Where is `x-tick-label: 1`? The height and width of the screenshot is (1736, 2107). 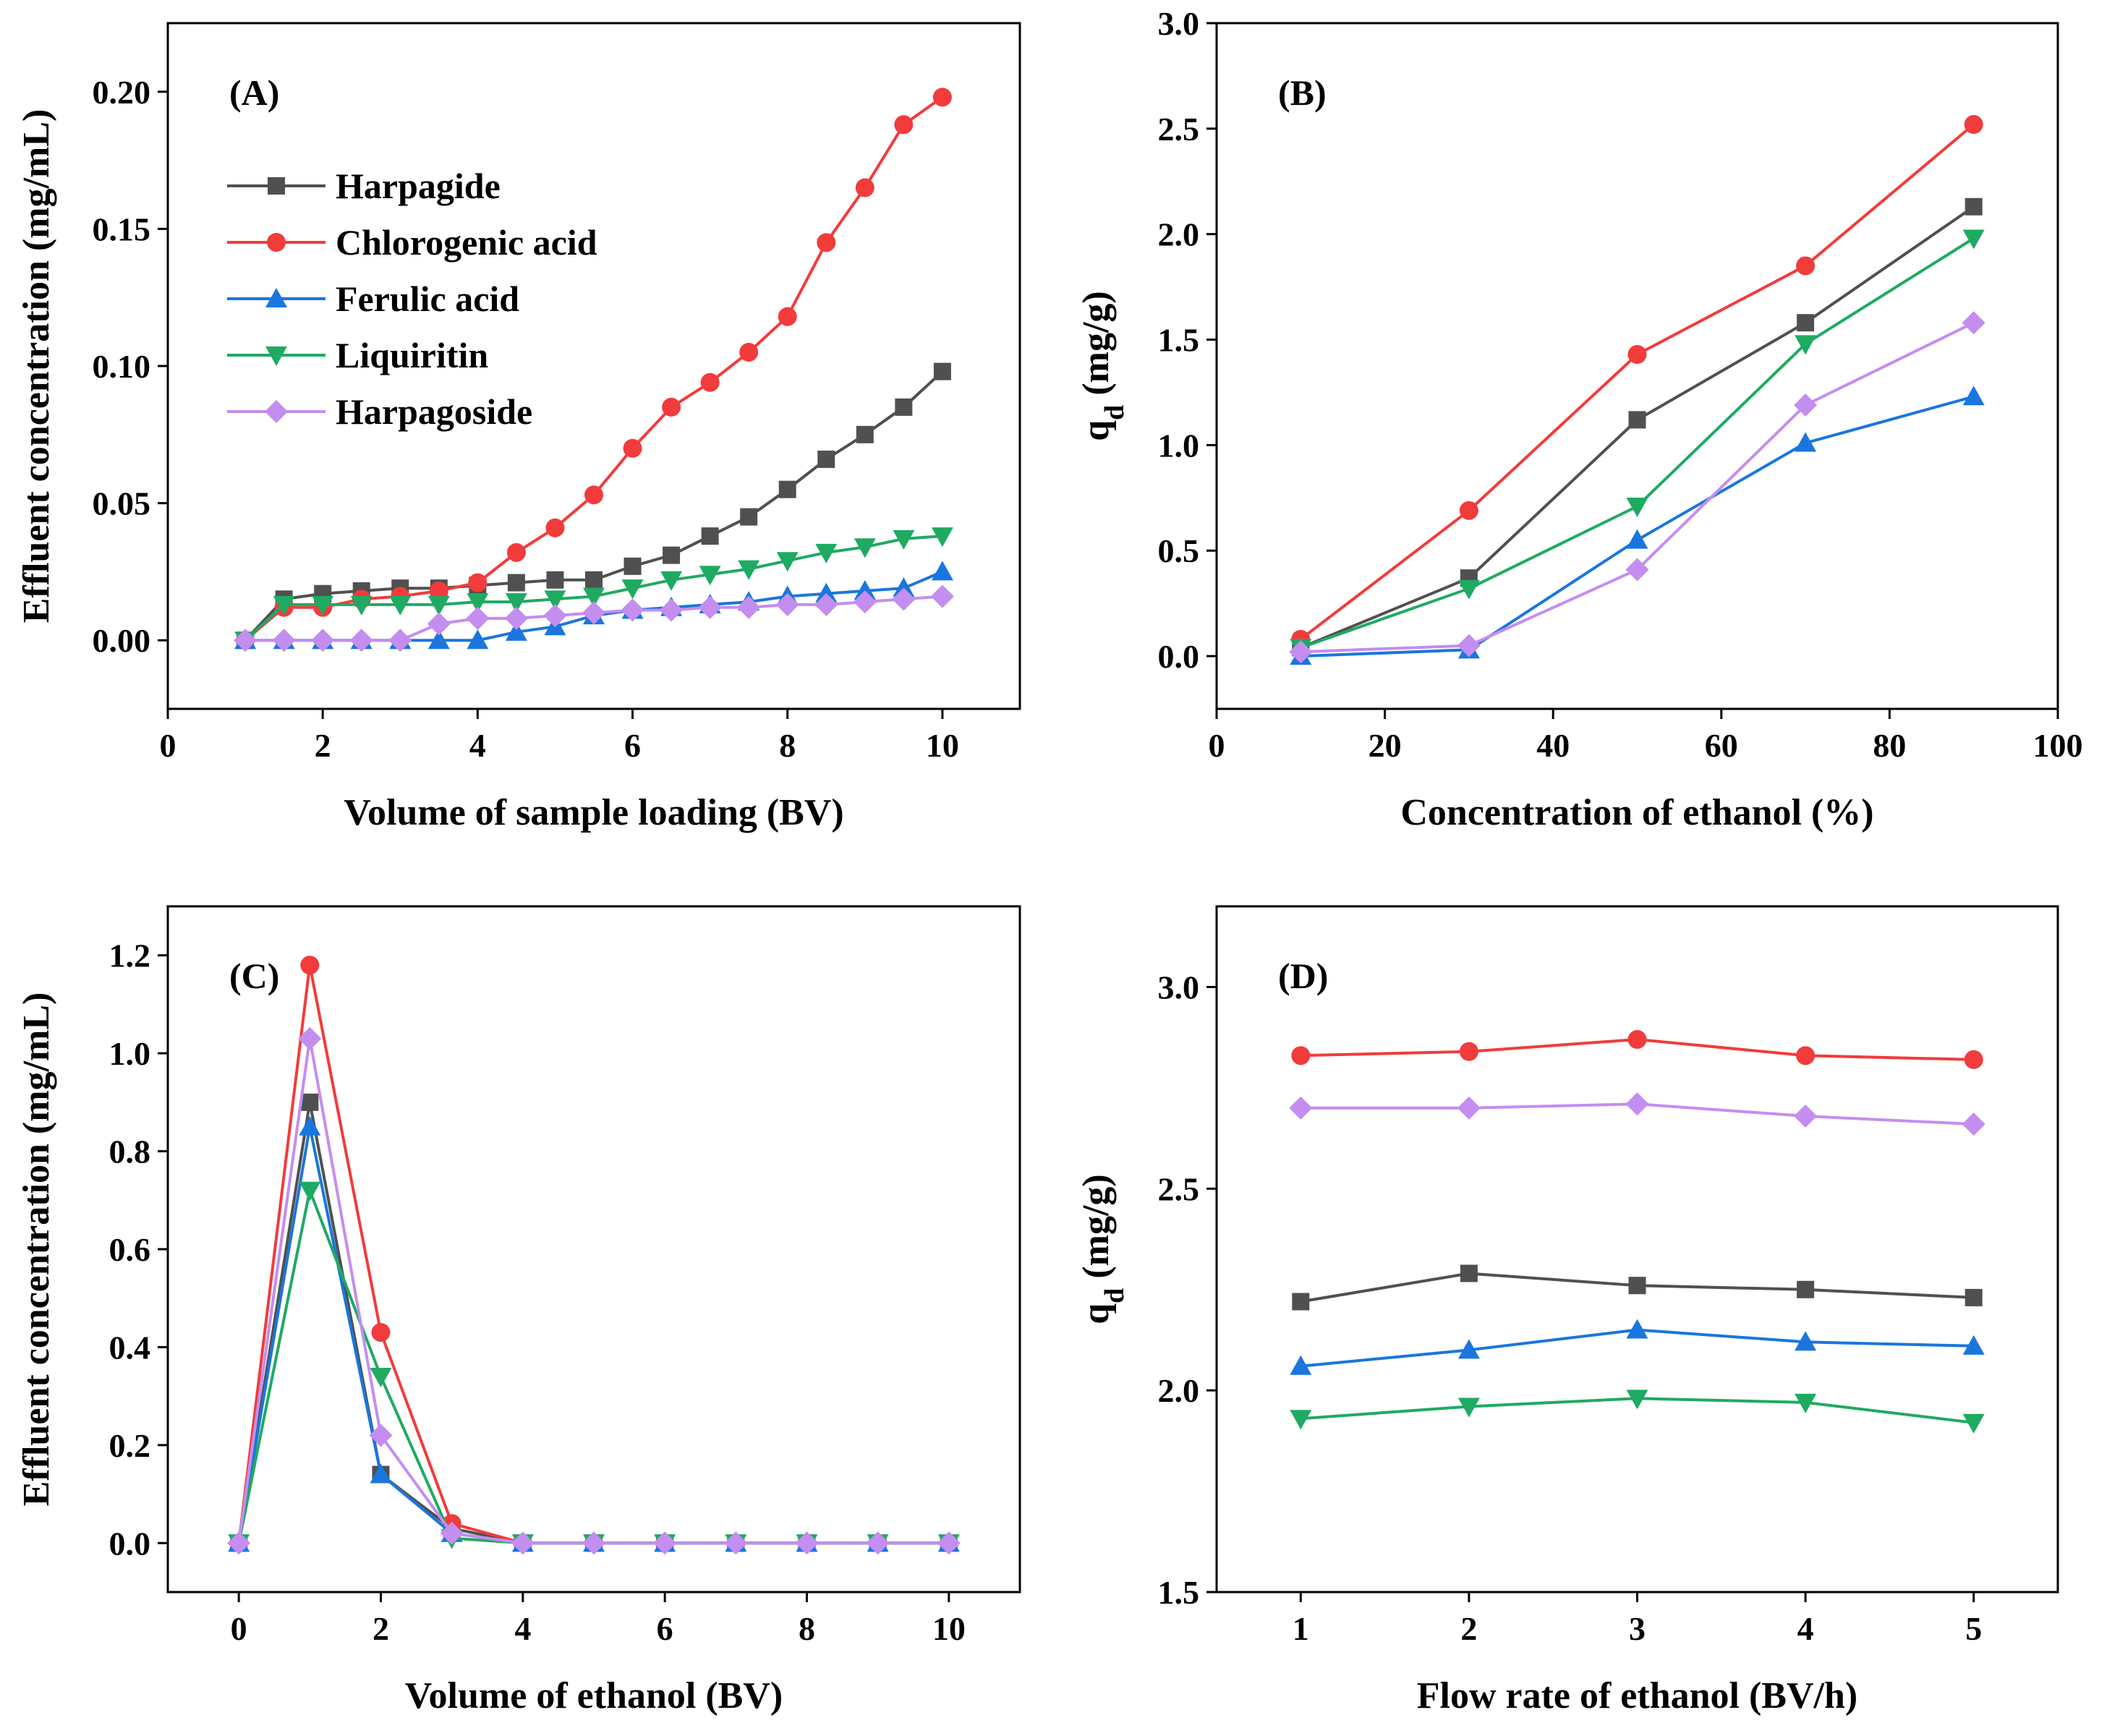 x-tick-label: 1 is located at coordinates (1301, 1628).